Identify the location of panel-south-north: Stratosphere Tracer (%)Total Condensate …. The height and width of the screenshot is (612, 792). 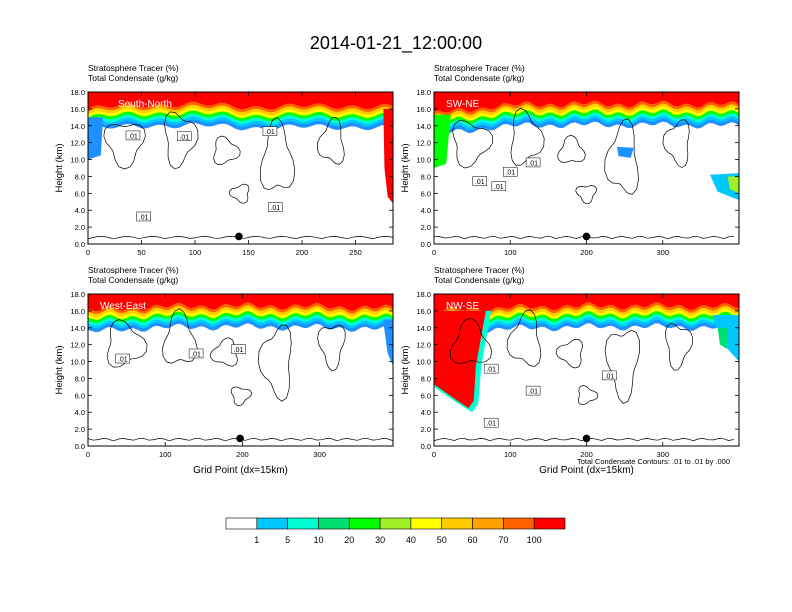
(224, 160).